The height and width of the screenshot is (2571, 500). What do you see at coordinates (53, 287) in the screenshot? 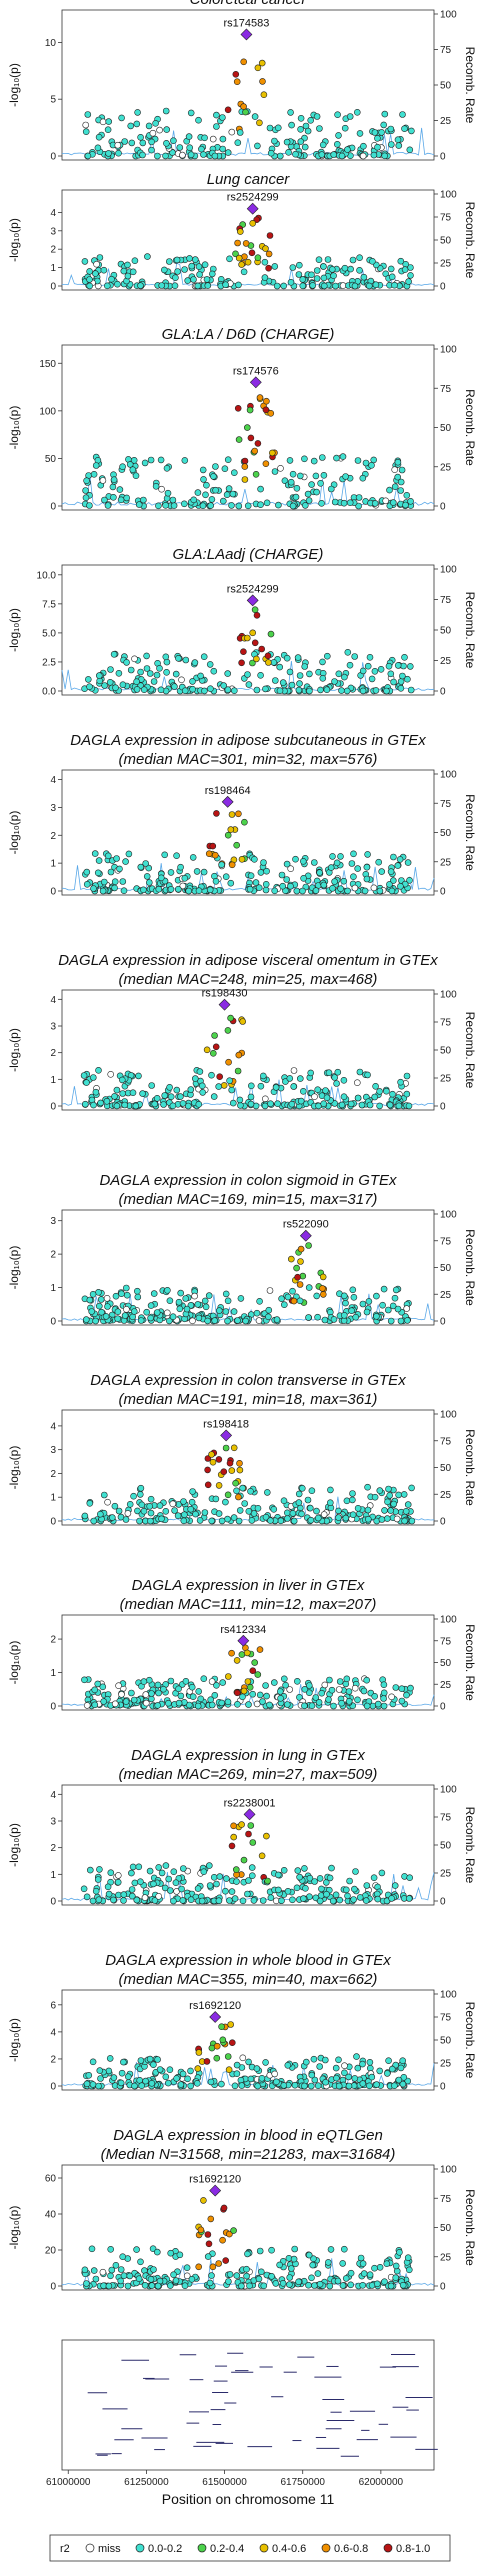
I see `y-tick-label: 0` at bounding box center [53, 287].